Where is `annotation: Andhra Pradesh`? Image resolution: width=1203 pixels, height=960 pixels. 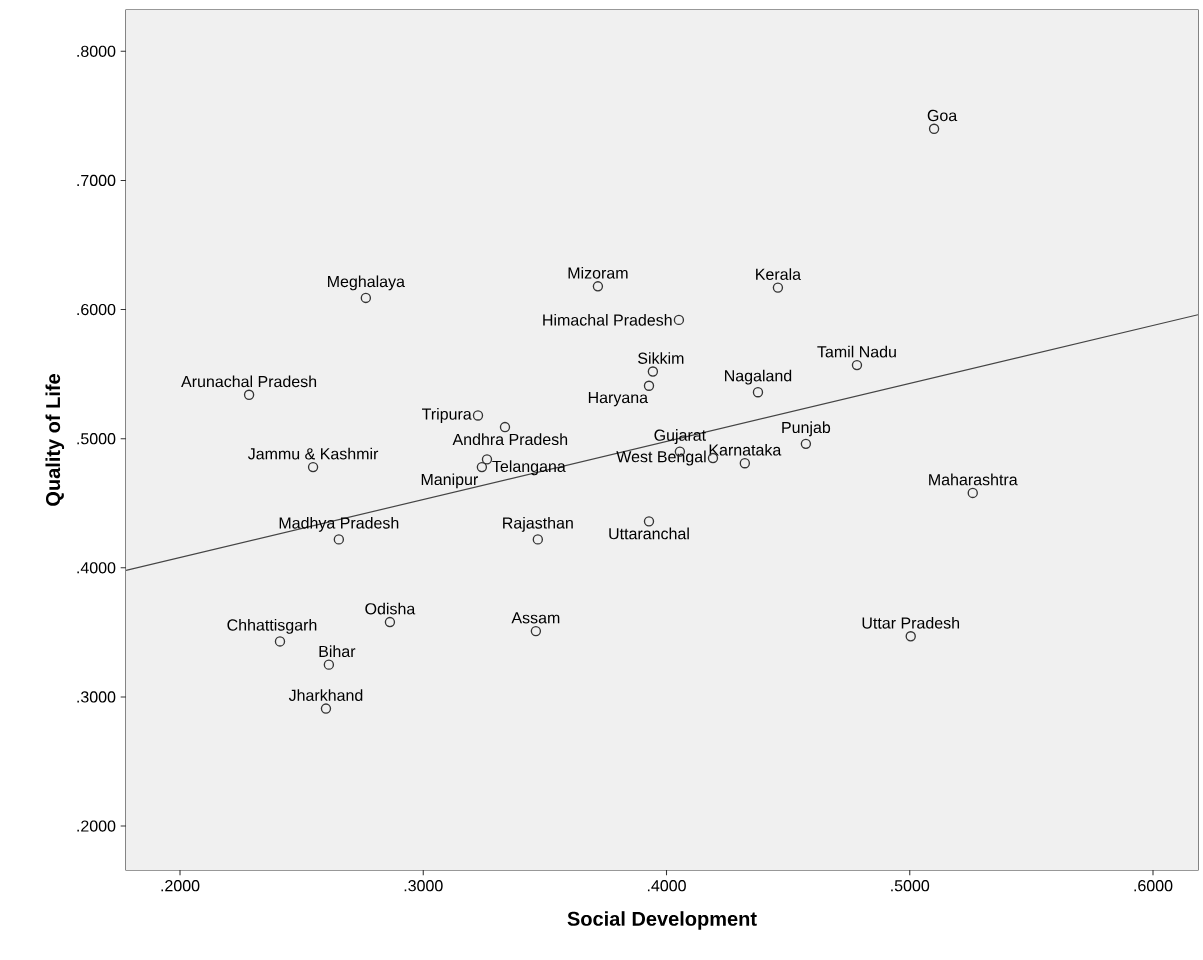
annotation: Andhra Pradesh is located at coordinates (510, 439).